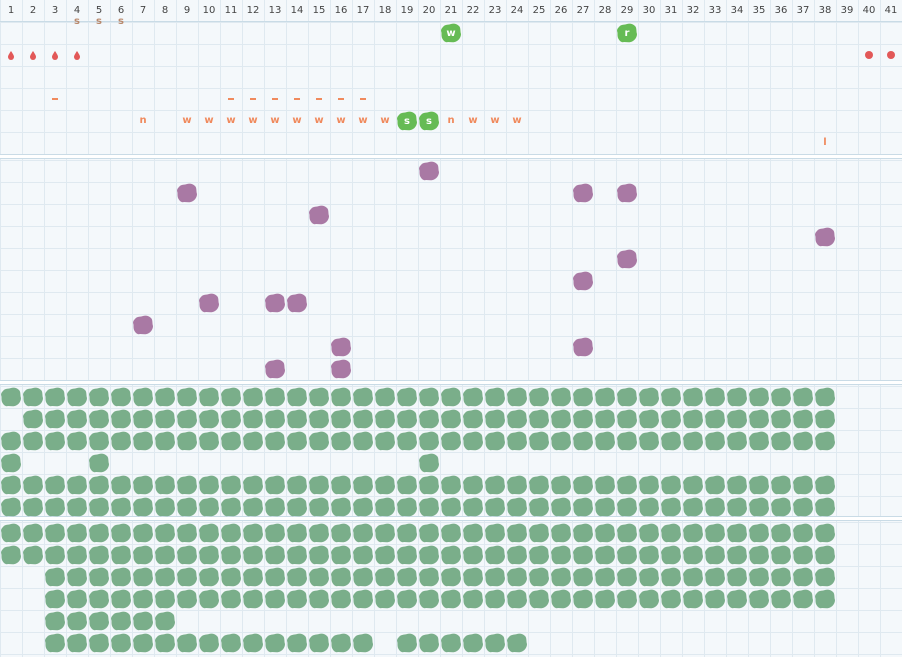  I want to click on column-header: 20, so click(429, 10).